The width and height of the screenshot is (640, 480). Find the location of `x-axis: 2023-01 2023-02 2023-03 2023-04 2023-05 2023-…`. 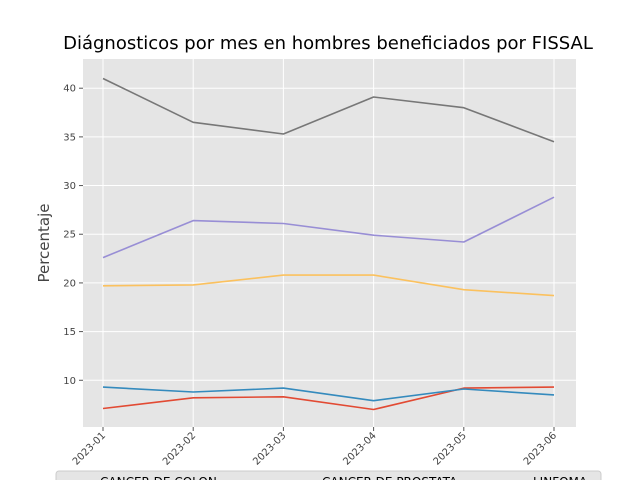

x-axis: 2023-01 2023-02 2023-03 2023-04 2023-05 2023-… is located at coordinates (315, 447).